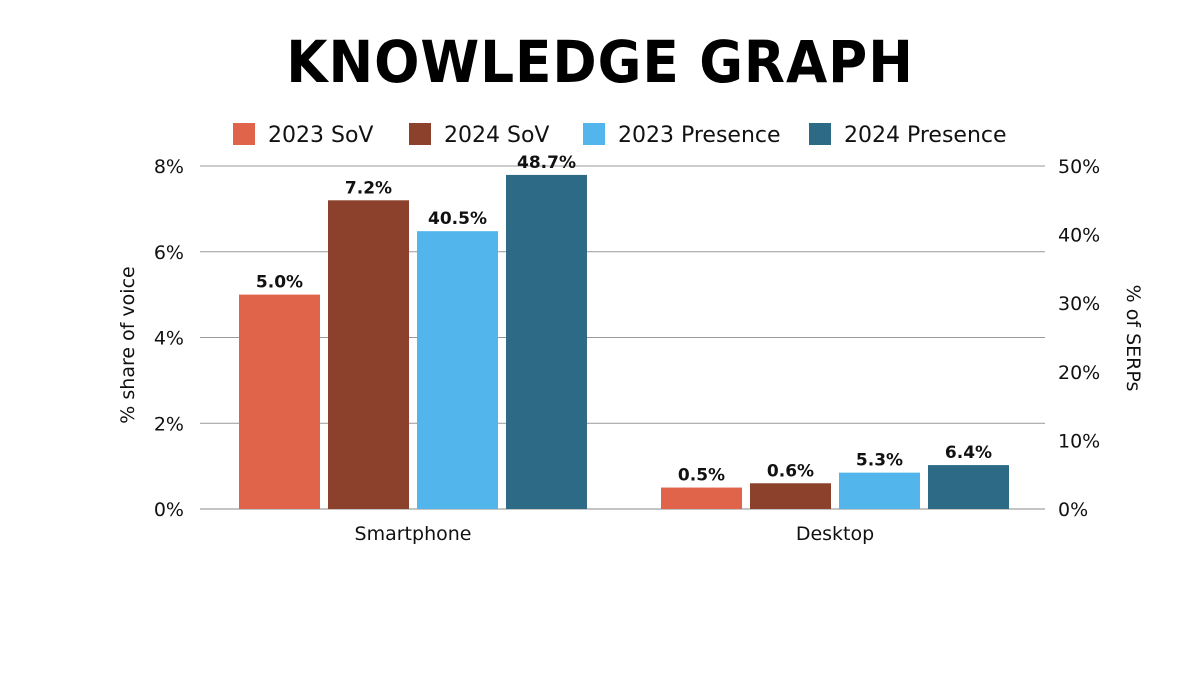 This screenshot has height=675, width=1200. Describe the element at coordinates (368, 188) in the screenshot. I see `data-label: 7.2%` at that location.